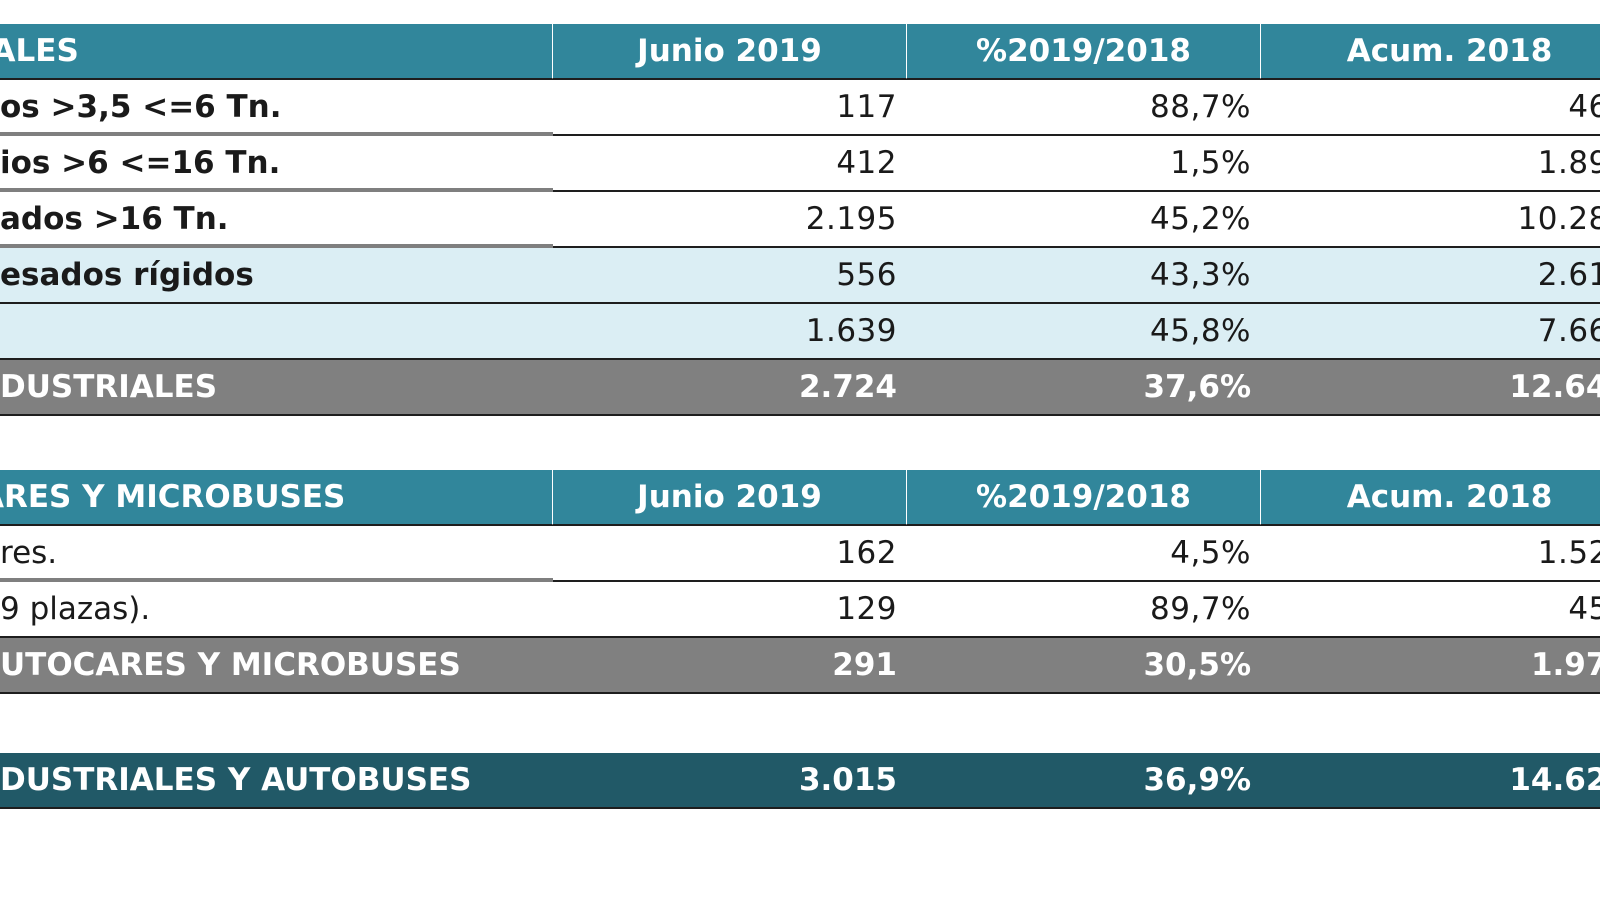 The image size is (1600, 900). What do you see at coordinates (731, 108) in the screenshot?
I see `row-junio-value: 117` at bounding box center [731, 108].